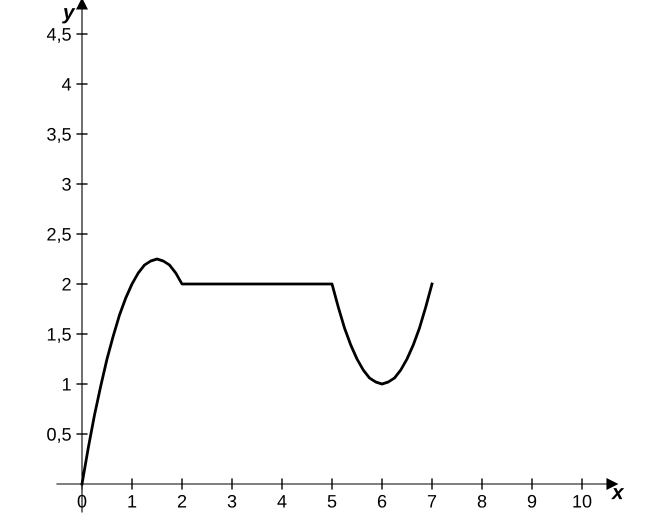 The width and height of the screenshot is (651, 521). What do you see at coordinates (132, 501) in the screenshot?
I see `x-tick-label: 1` at bounding box center [132, 501].